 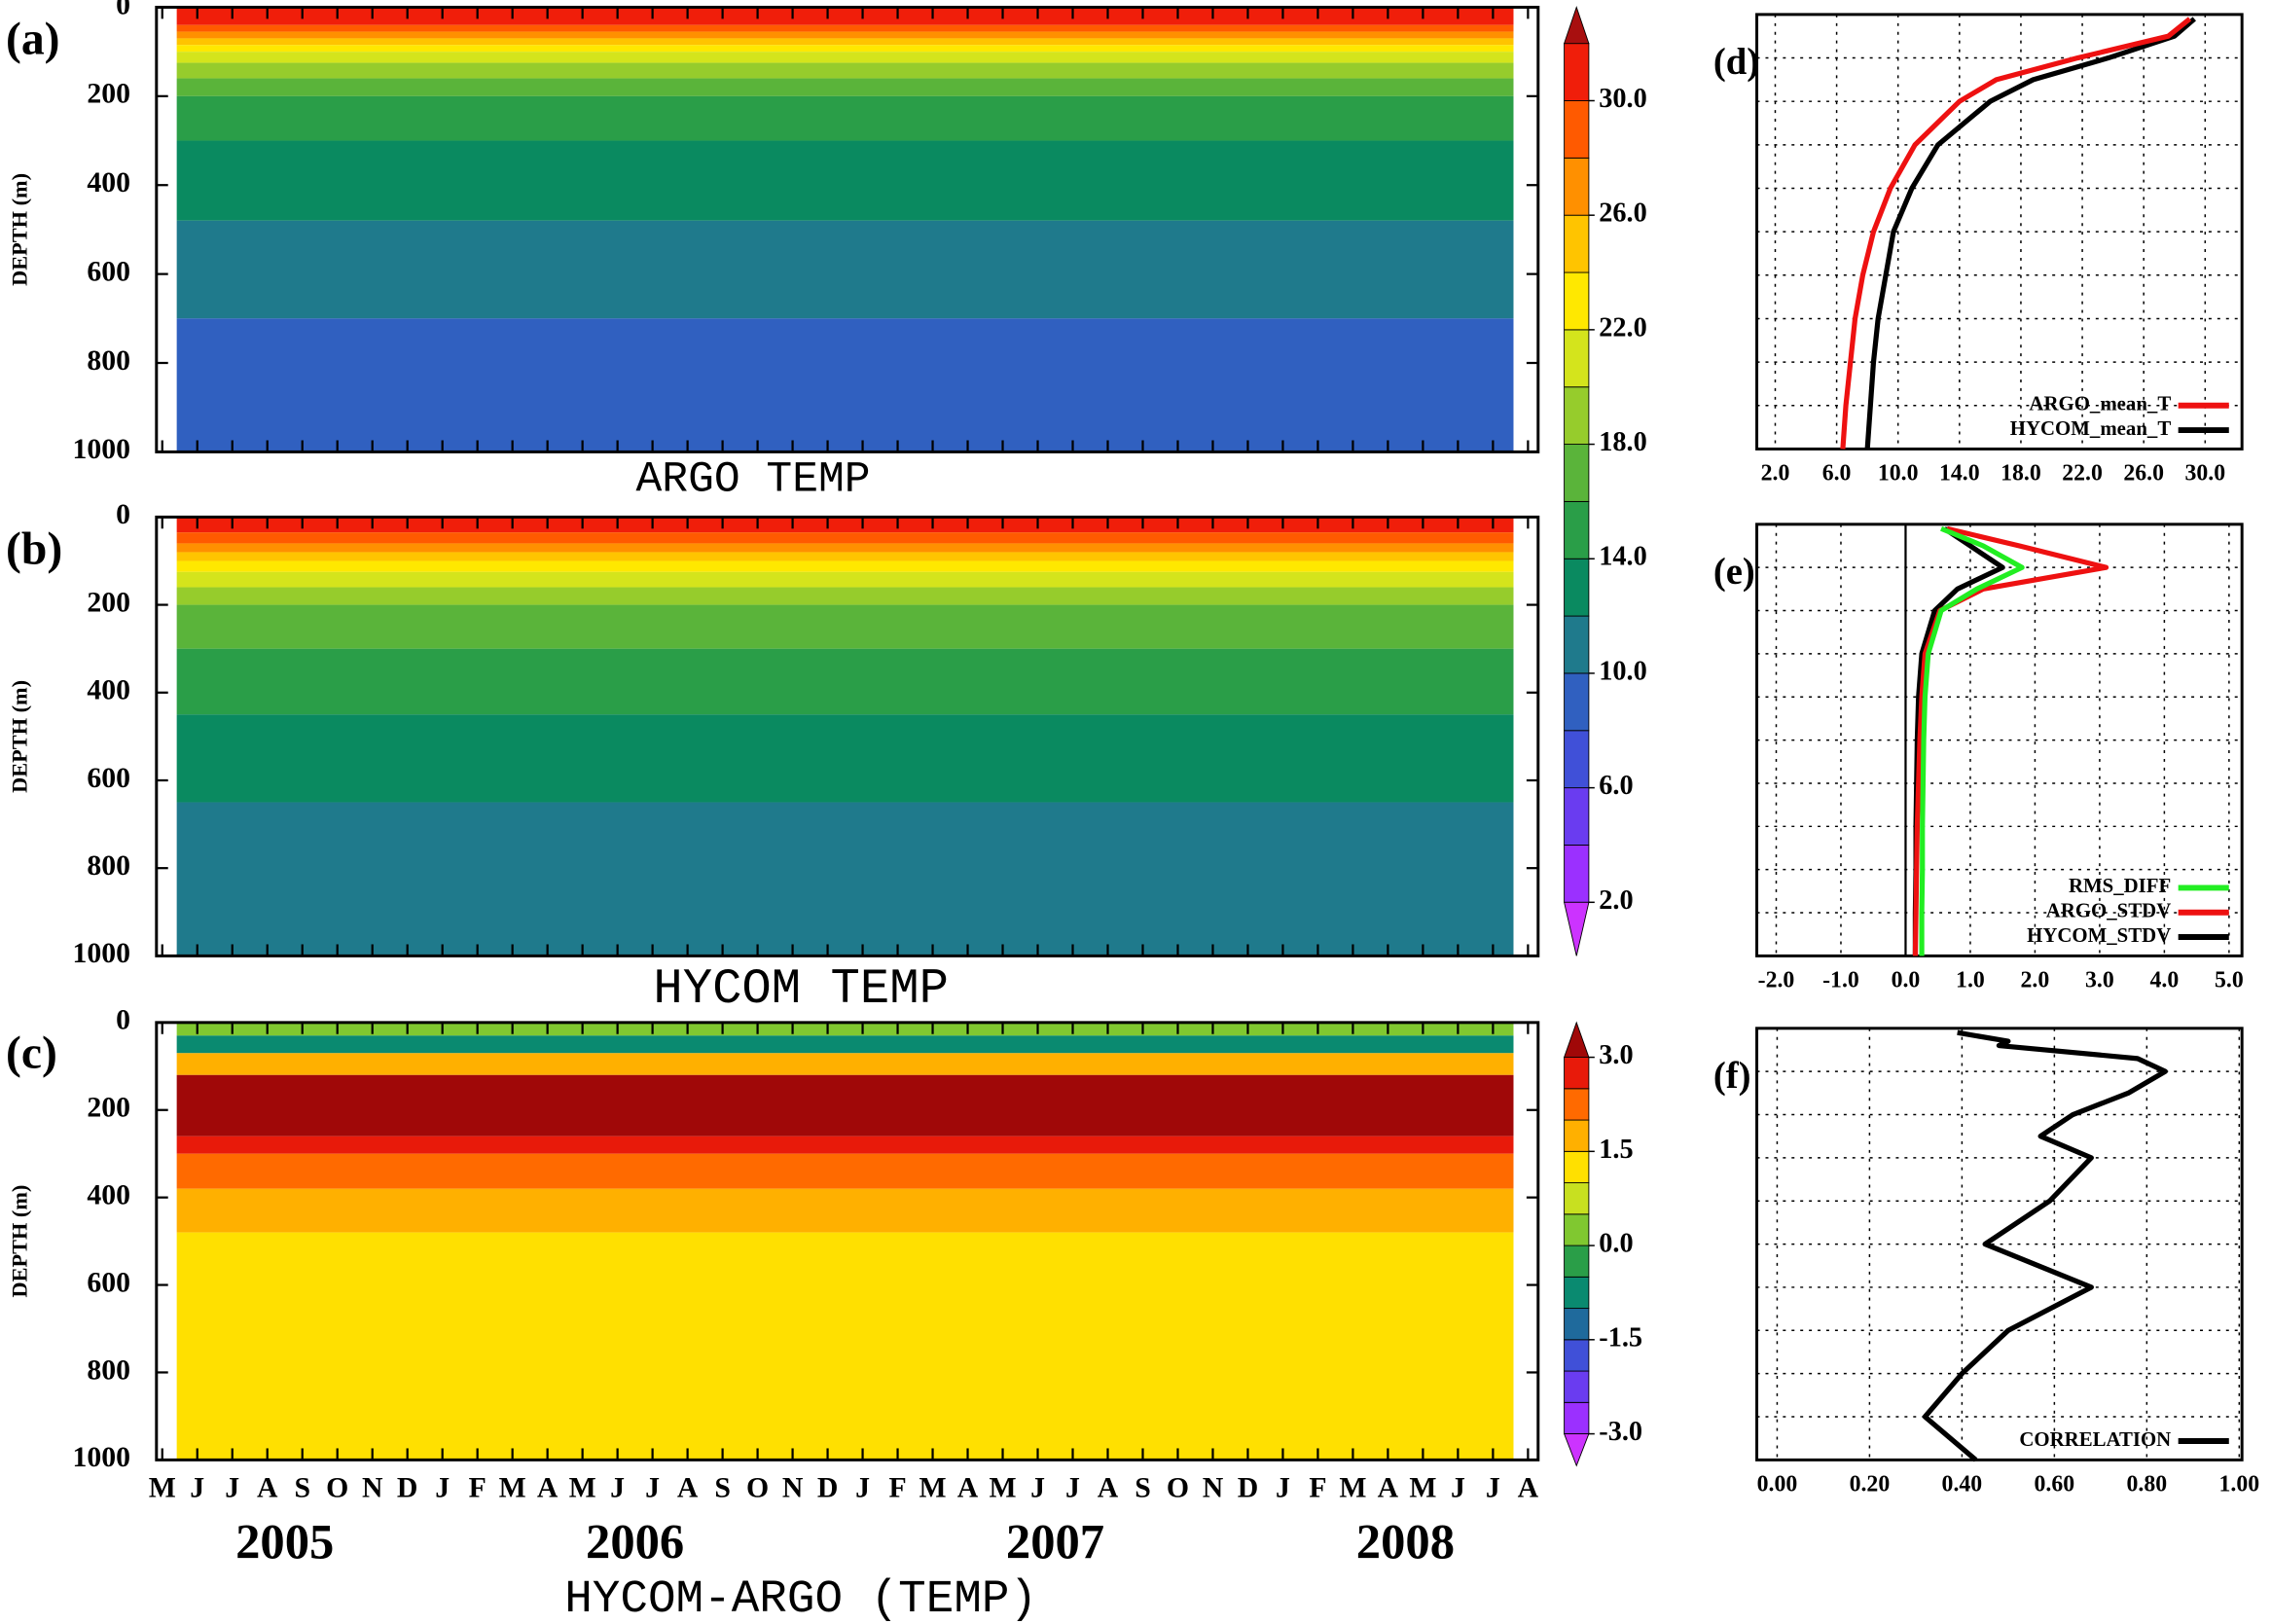 I want to click on x-tick-label: 6.0, so click(x=1837, y=474).